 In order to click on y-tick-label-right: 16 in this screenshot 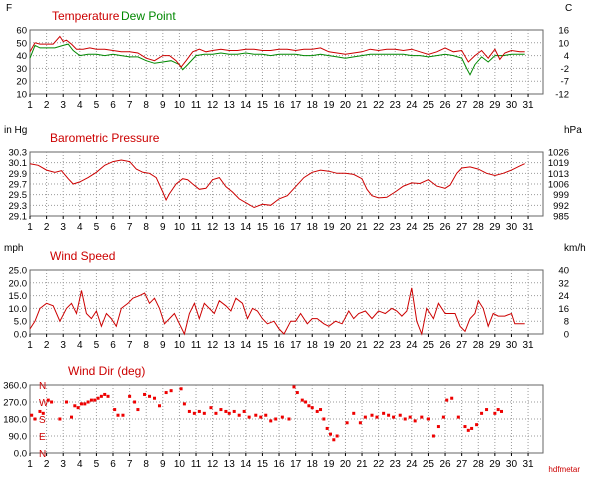, I will do `click(563, 309)`.